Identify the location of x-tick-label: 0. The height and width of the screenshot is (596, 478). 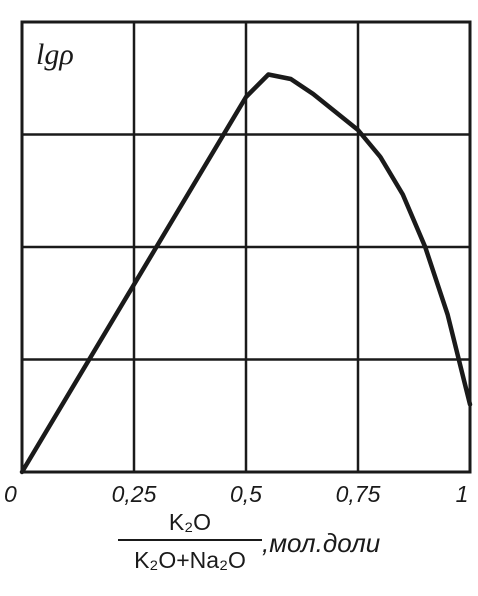
(10, 494).